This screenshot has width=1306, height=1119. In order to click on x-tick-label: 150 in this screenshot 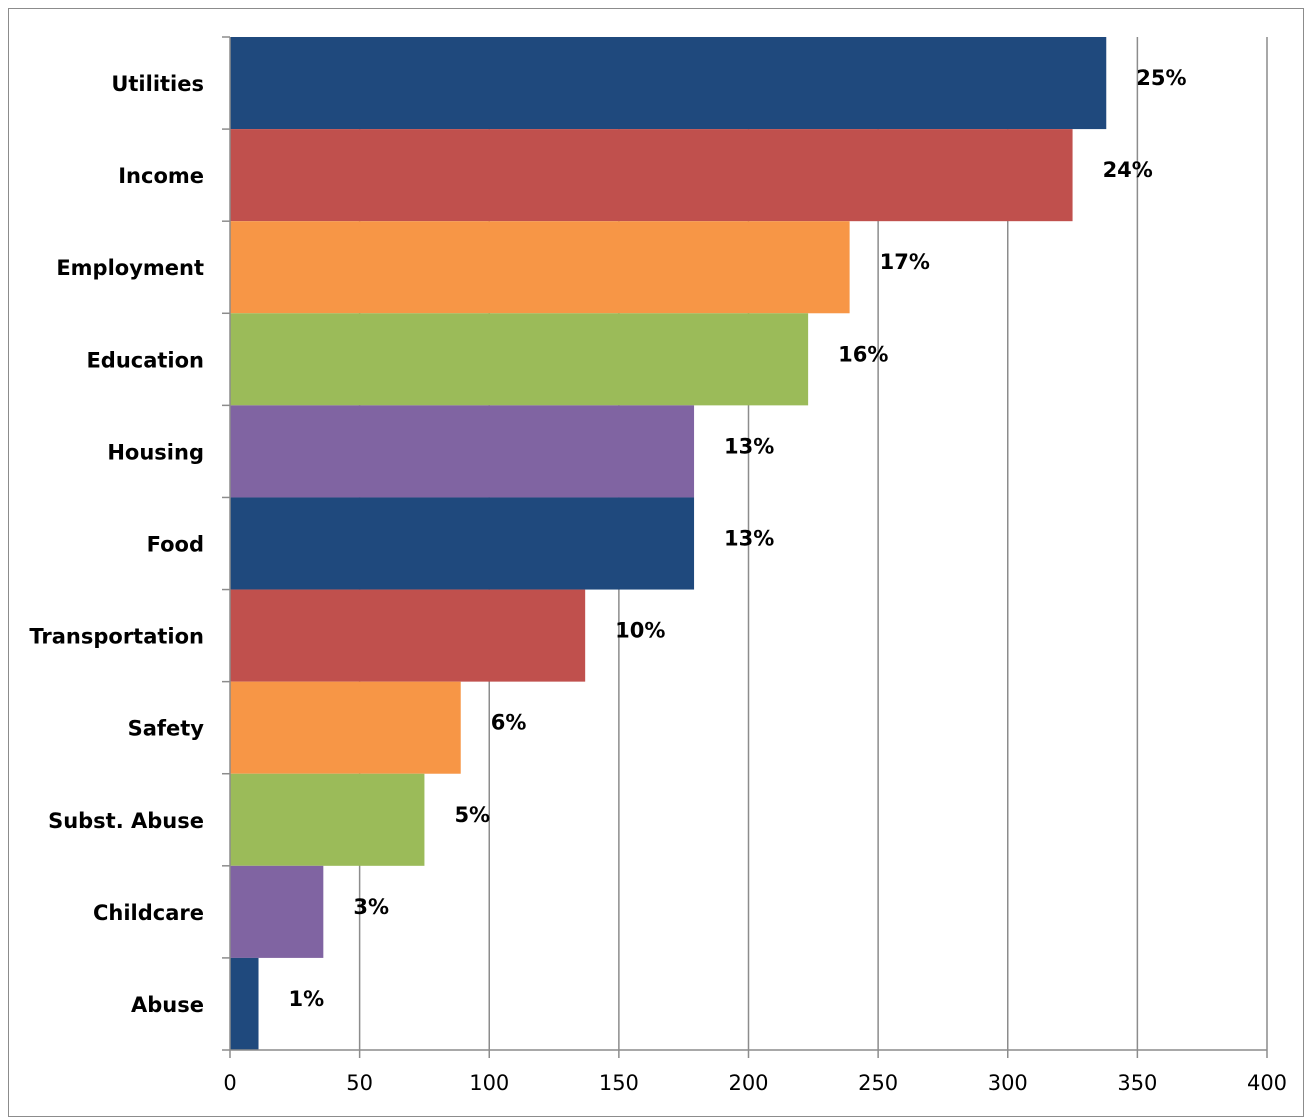, I will do `click(619, 1083)`.